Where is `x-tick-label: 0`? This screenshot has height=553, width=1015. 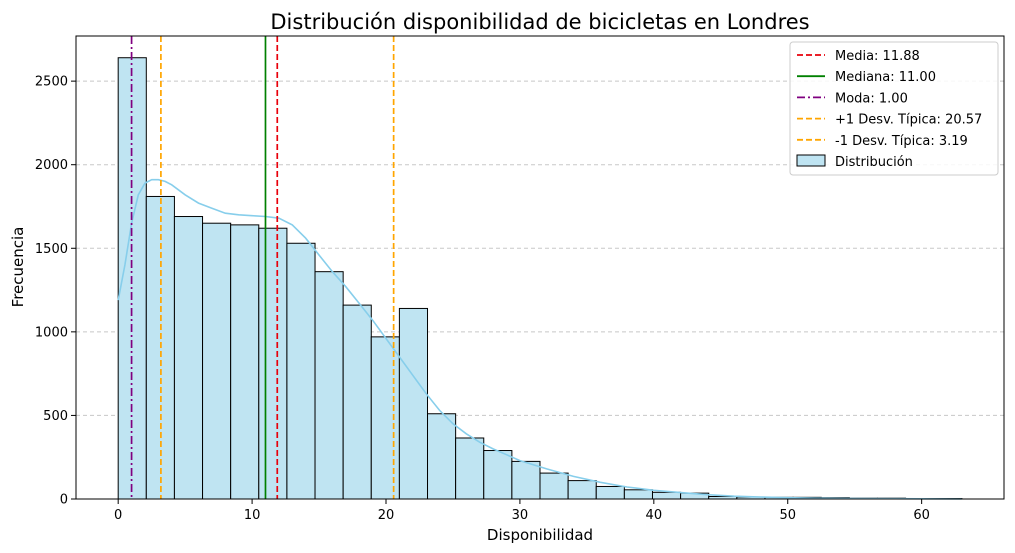 x-tick-label: 0 is located at coordinates (118, 515).